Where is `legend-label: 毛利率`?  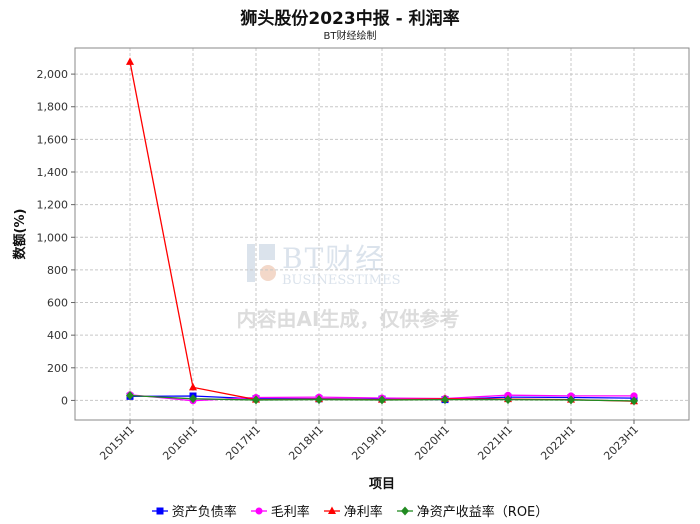
legend-label: 毛利率 is located at coordinates (290, 512).